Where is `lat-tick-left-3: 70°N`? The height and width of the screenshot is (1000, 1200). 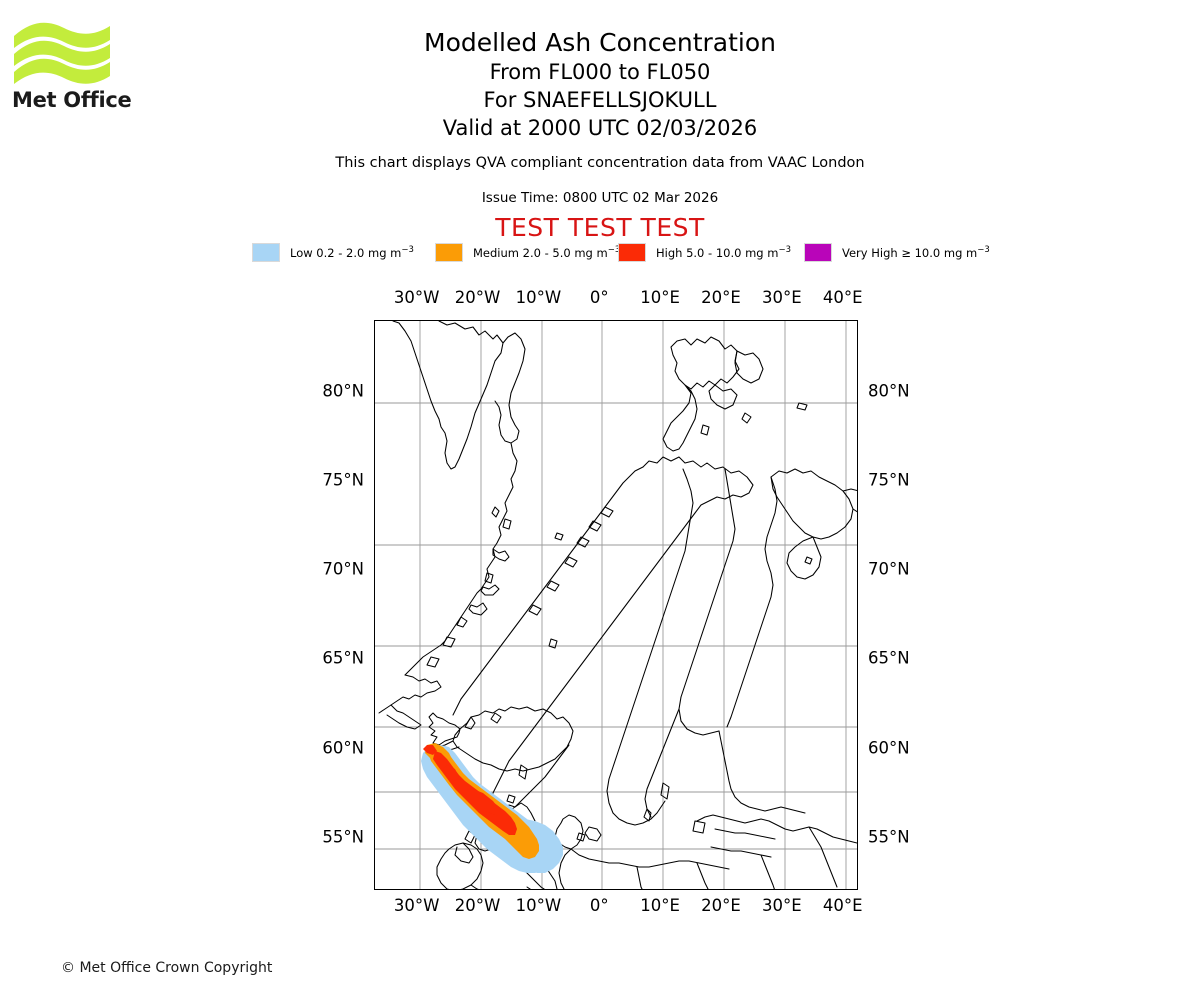
lat-tick-left-3: 70°N is located at coordinates (343, 569).